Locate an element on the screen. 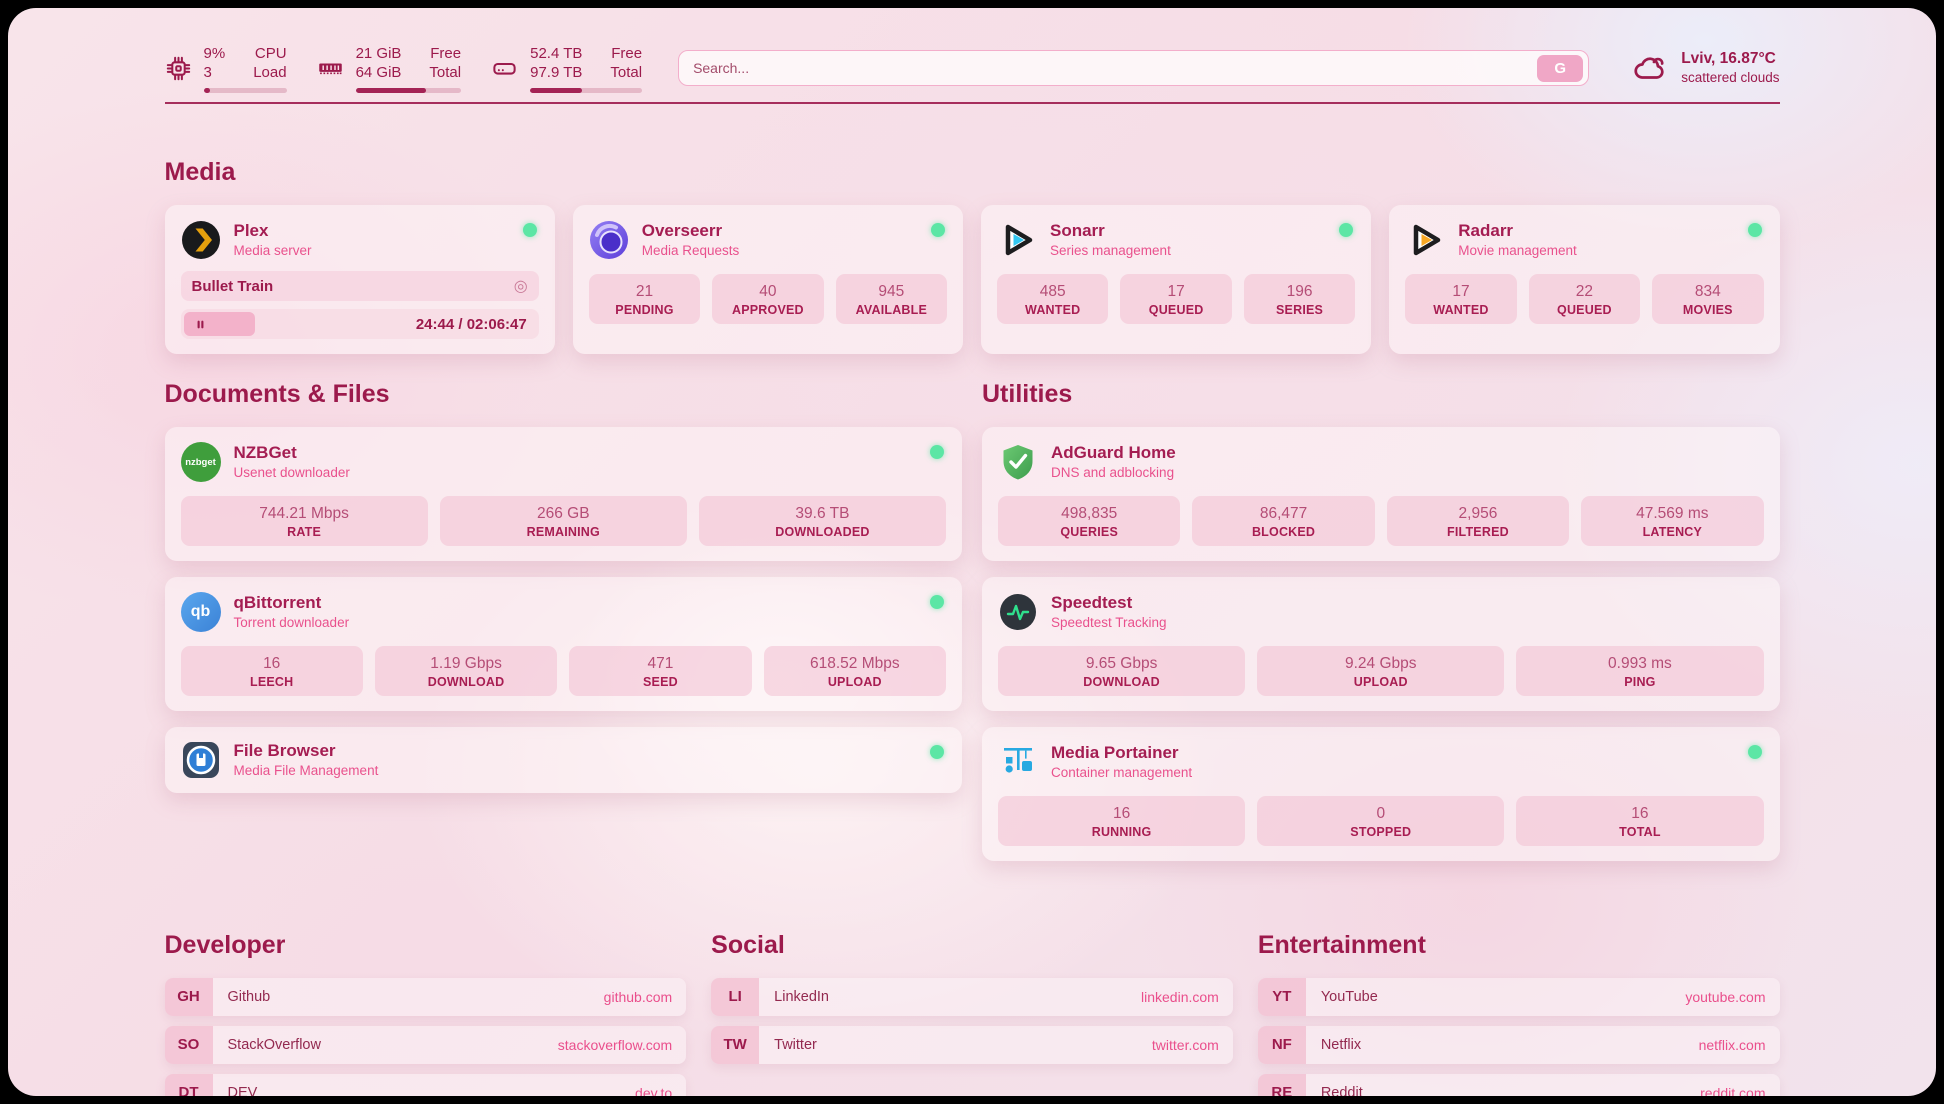 The height and width of the screenshot is (1104, 1944). bookmark-abbr: SO is located at coordinates (188, 1044).